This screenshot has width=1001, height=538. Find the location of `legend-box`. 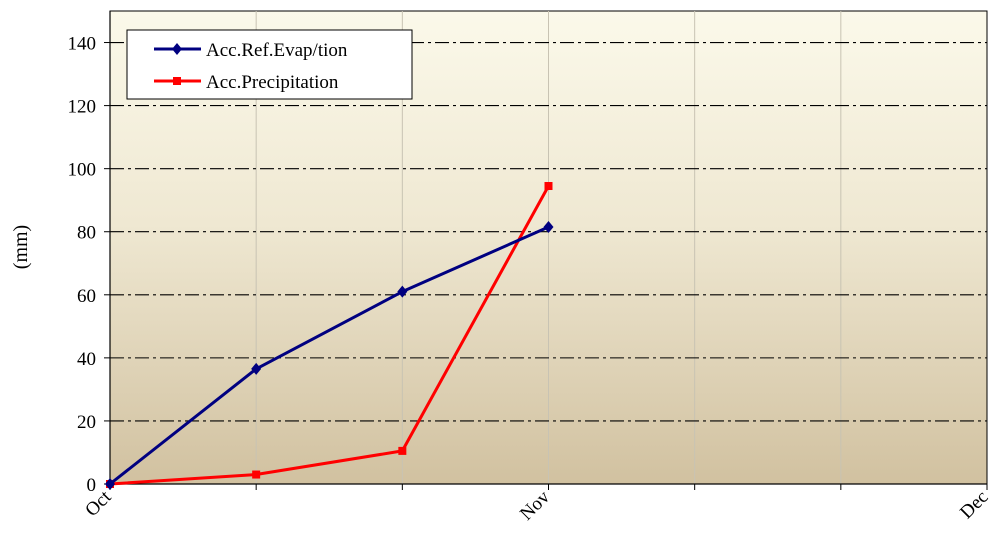

legend-box is located at coordinates (269, 64).